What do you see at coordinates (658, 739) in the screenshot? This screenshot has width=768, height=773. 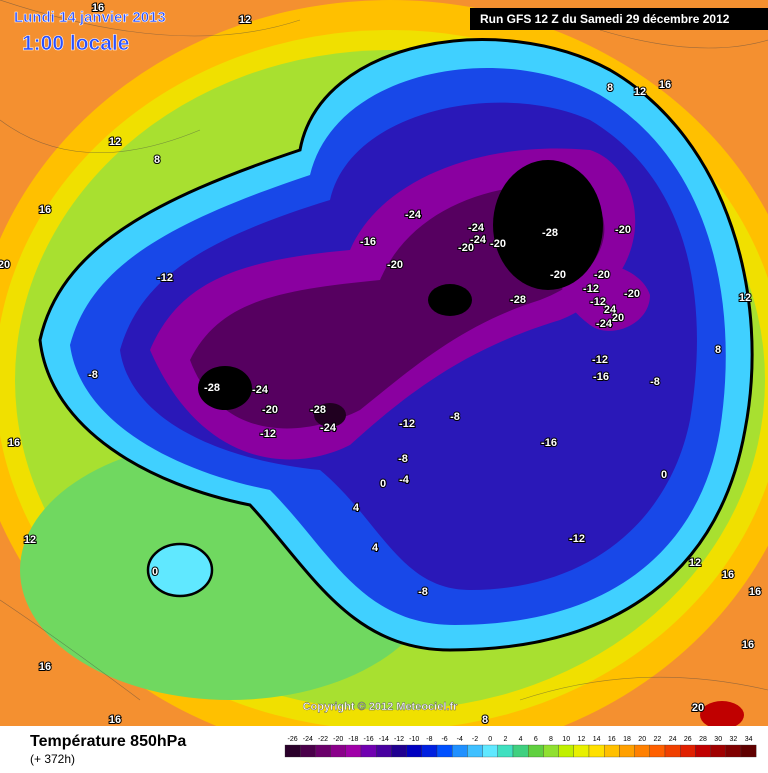 I see `legend-tick-label: 22` at bounding box center [658, 739].